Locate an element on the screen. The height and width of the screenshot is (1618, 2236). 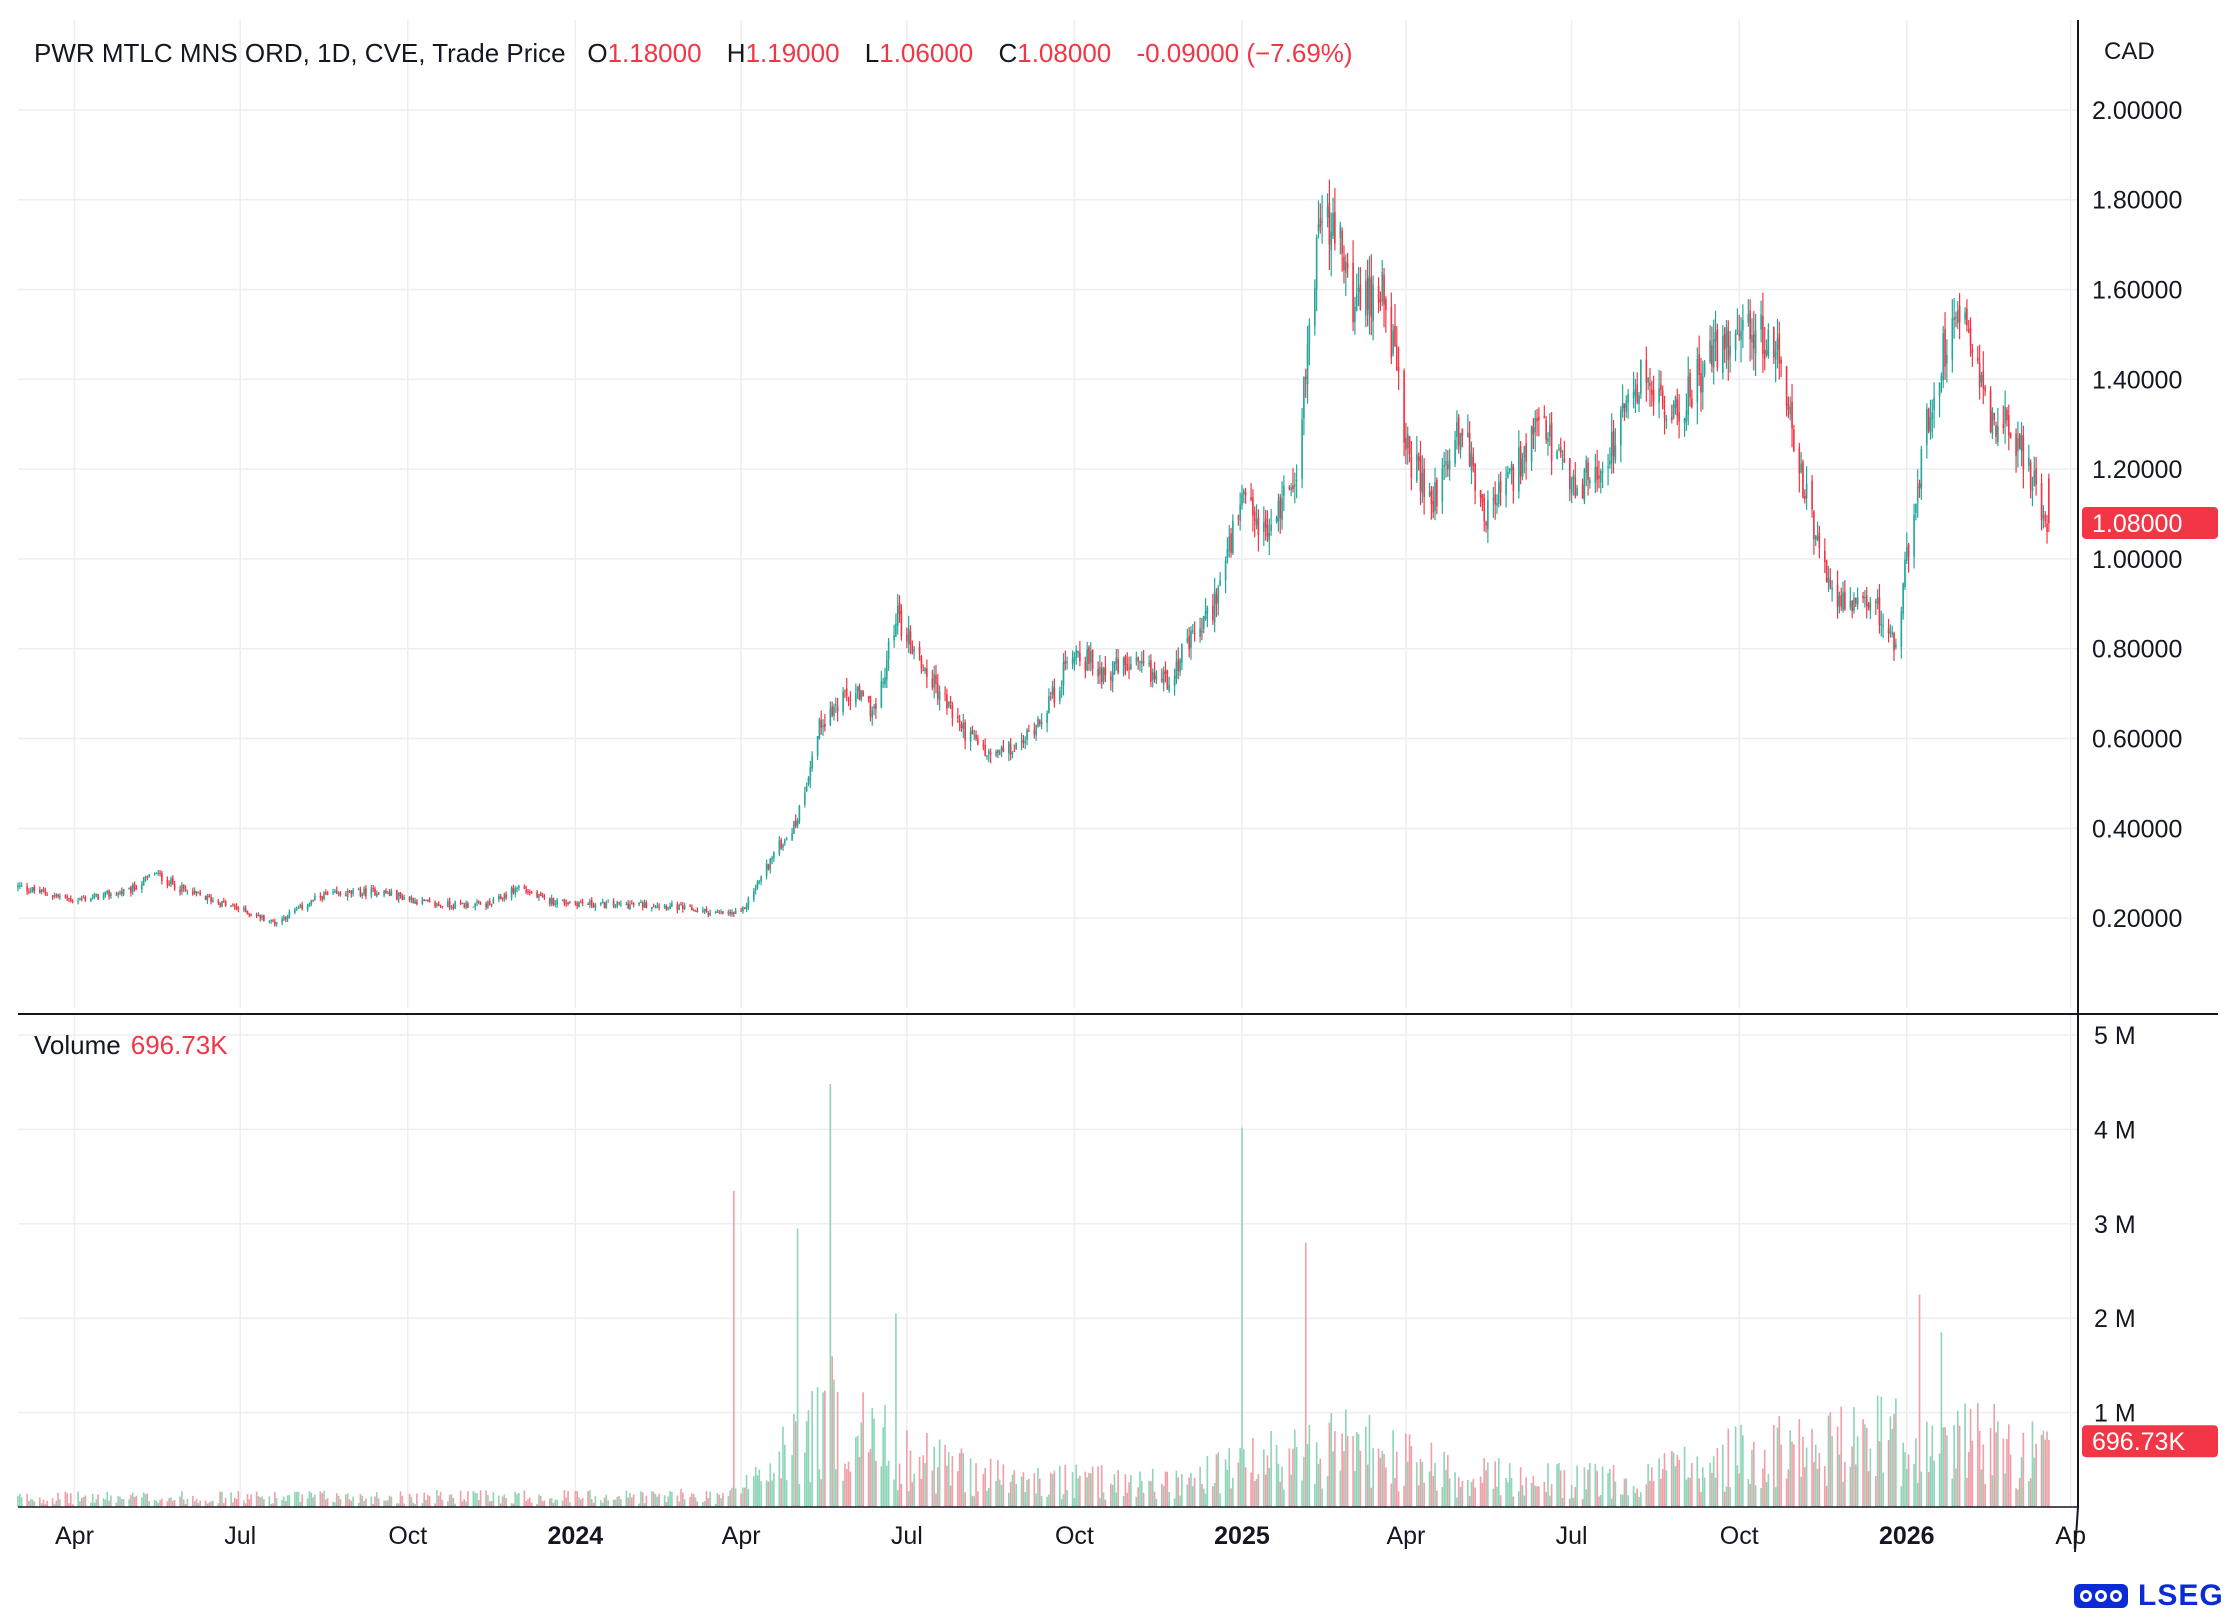
time-tick-label: Oct is located at coordinates (407, 1536).